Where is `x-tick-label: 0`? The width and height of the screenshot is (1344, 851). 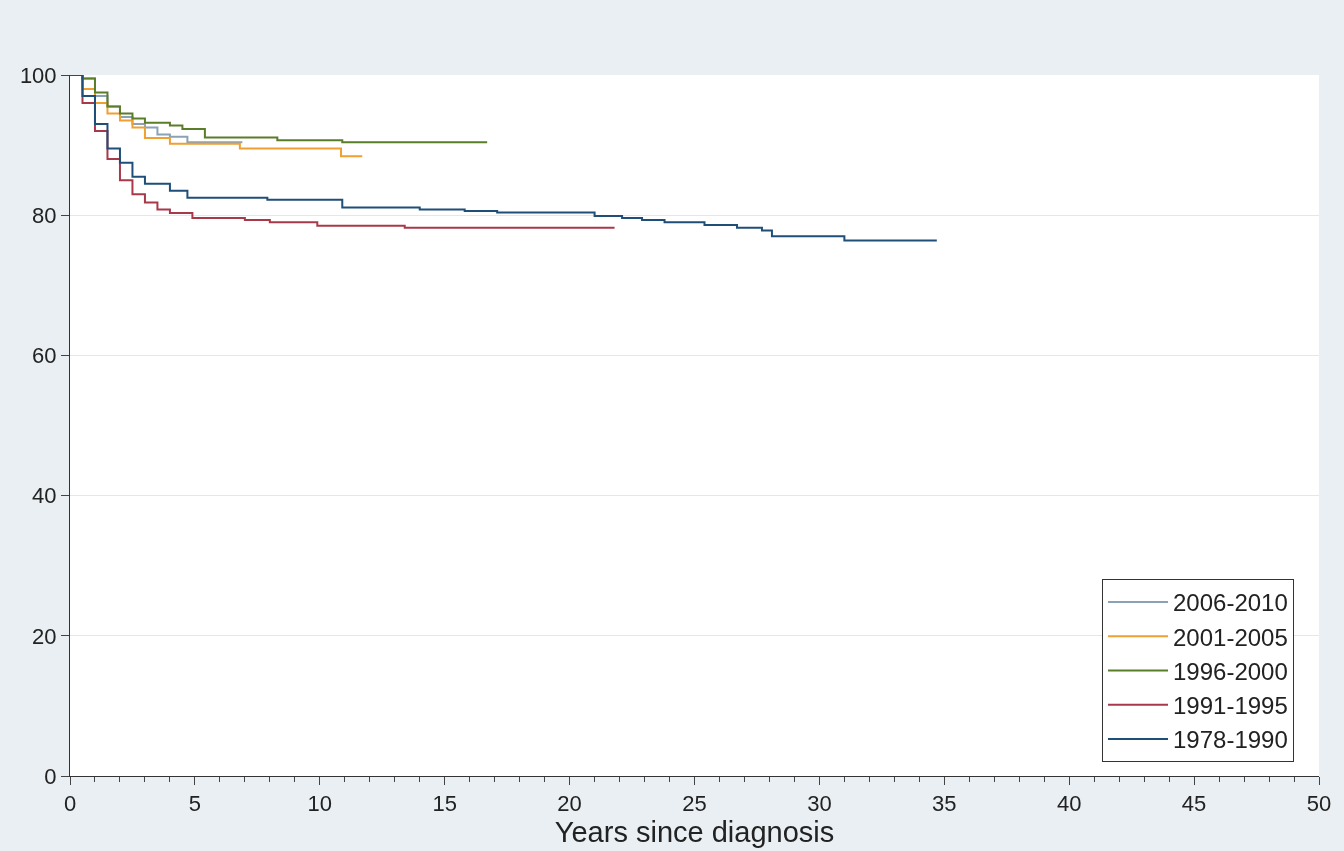
x-tick-label: 0 is located at coordinates (70, 804).